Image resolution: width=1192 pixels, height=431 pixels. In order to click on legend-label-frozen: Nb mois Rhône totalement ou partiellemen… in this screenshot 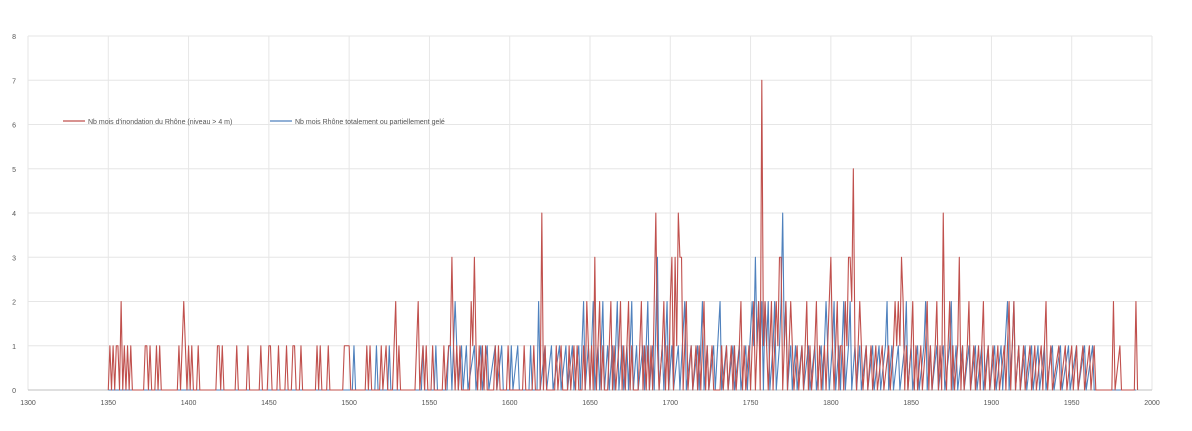, I will do `click(370, 122)`.